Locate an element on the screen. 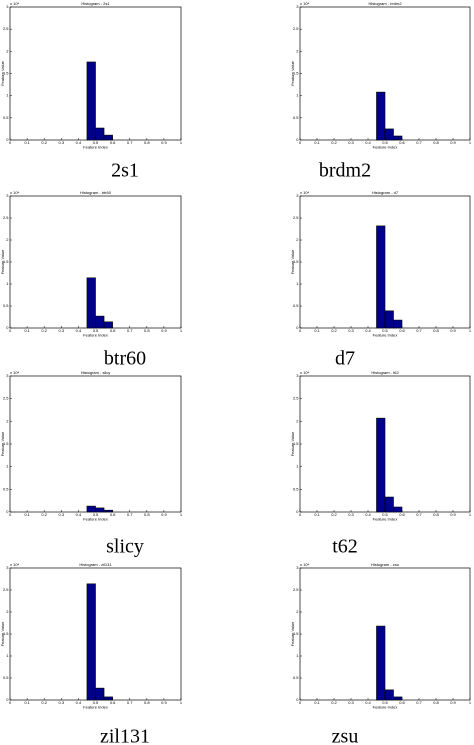 The image size is (474, 745). caption: zsu is located at coordinates (345, 735).